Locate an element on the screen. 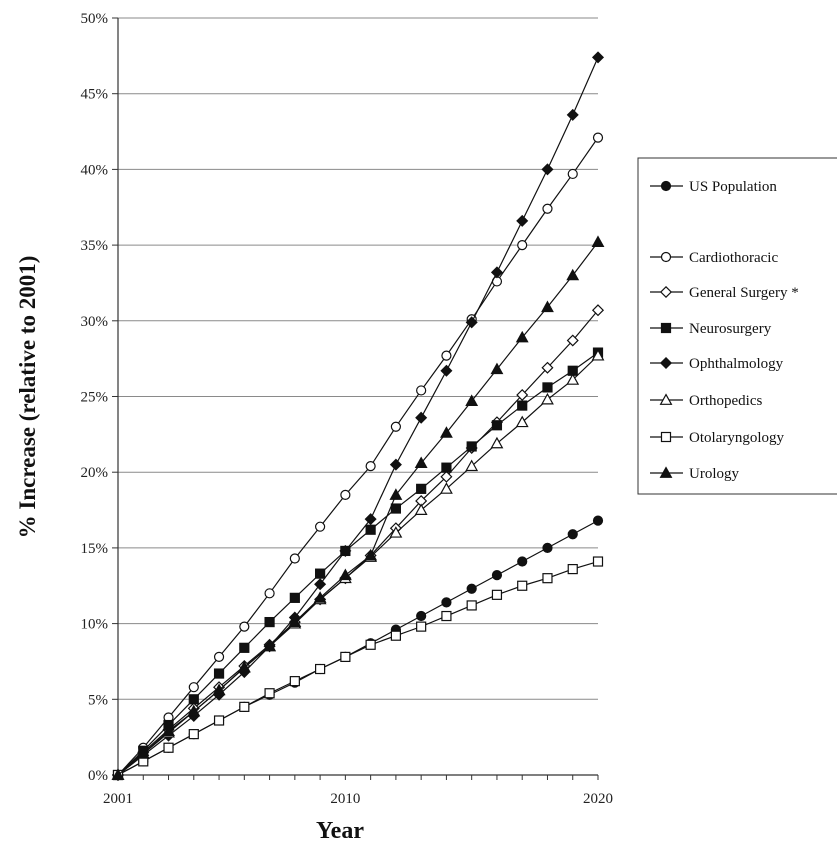 The height and width of the screenshot is (842, 837). legend-item: Urology is located at coordinates (694, 474).